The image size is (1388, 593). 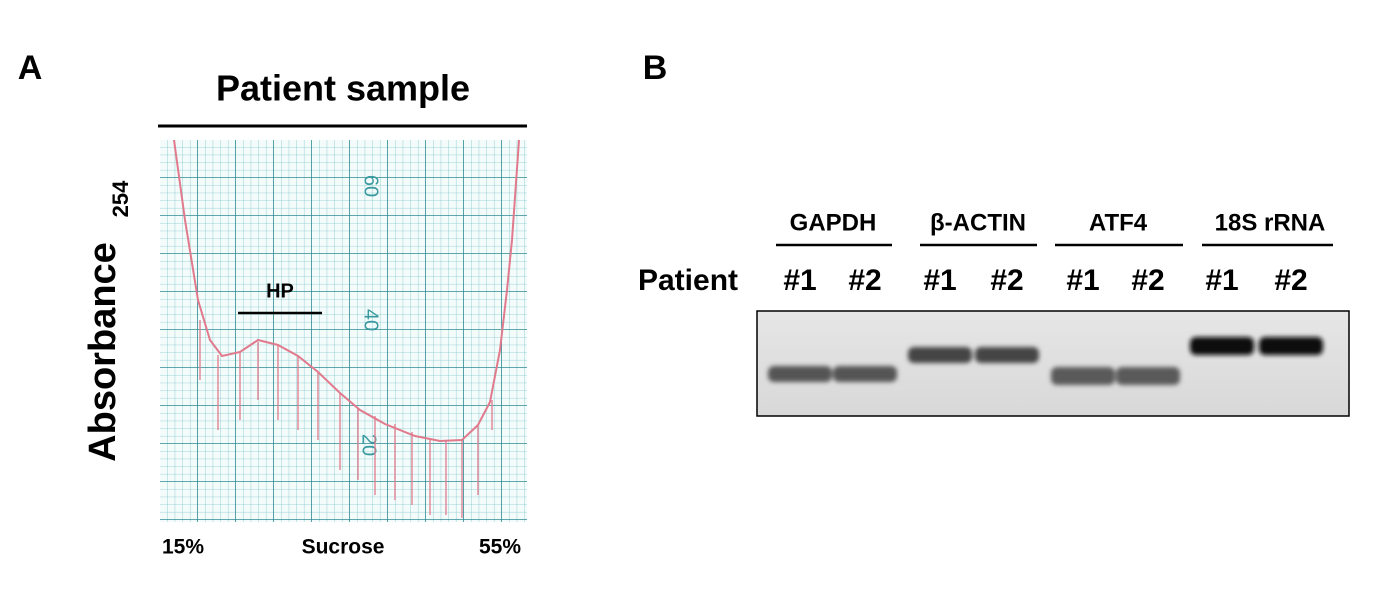 What do you see at coordinates (346, 291) in the screenshot?
I see `absorbance-trace` at bounding box center [346, 291].